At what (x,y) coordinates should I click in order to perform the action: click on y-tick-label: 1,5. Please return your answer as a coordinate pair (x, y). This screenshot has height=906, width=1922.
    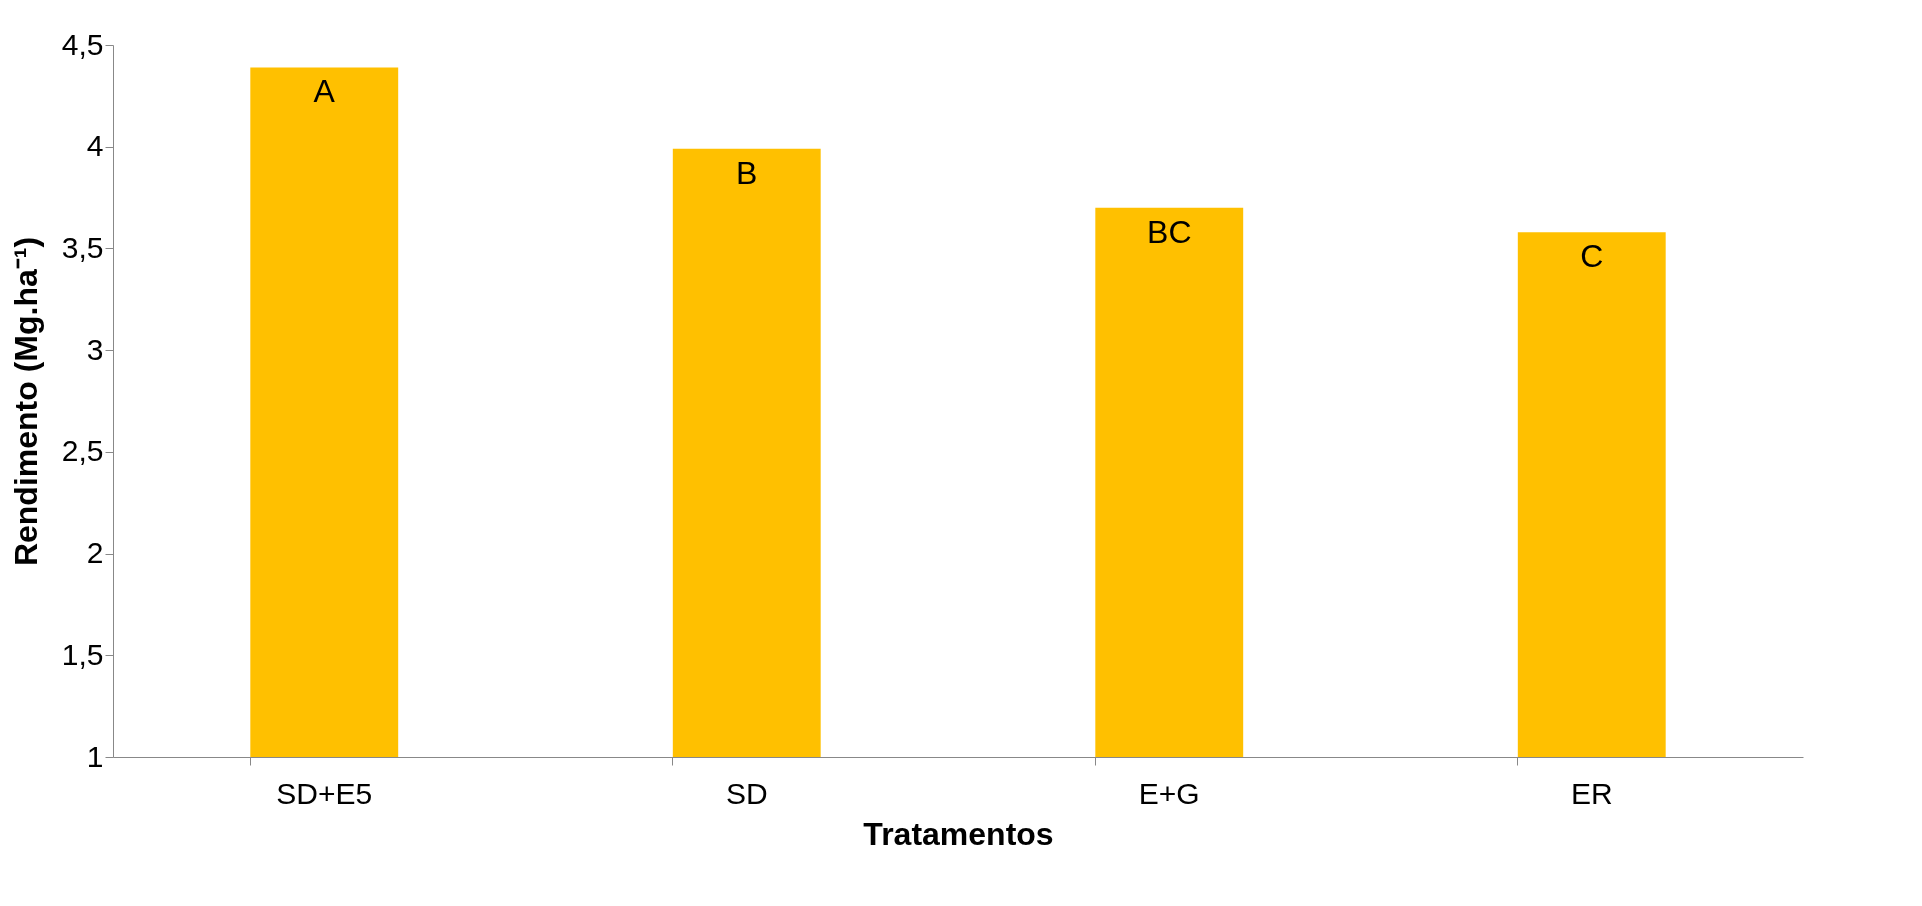
    Looking at the image, I should click on (82, 654).